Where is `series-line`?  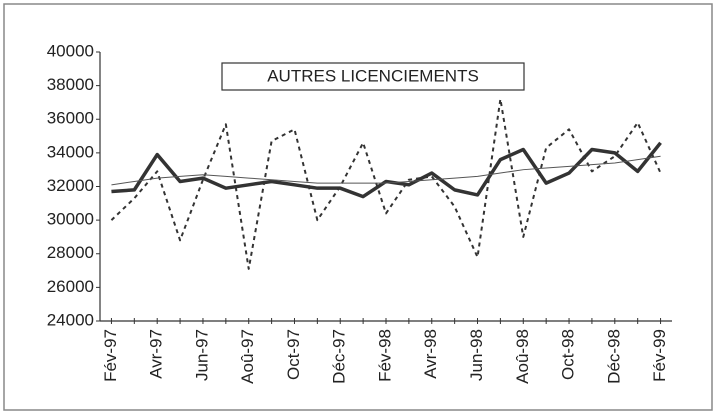
series-line is located at coordinates (386, 170).